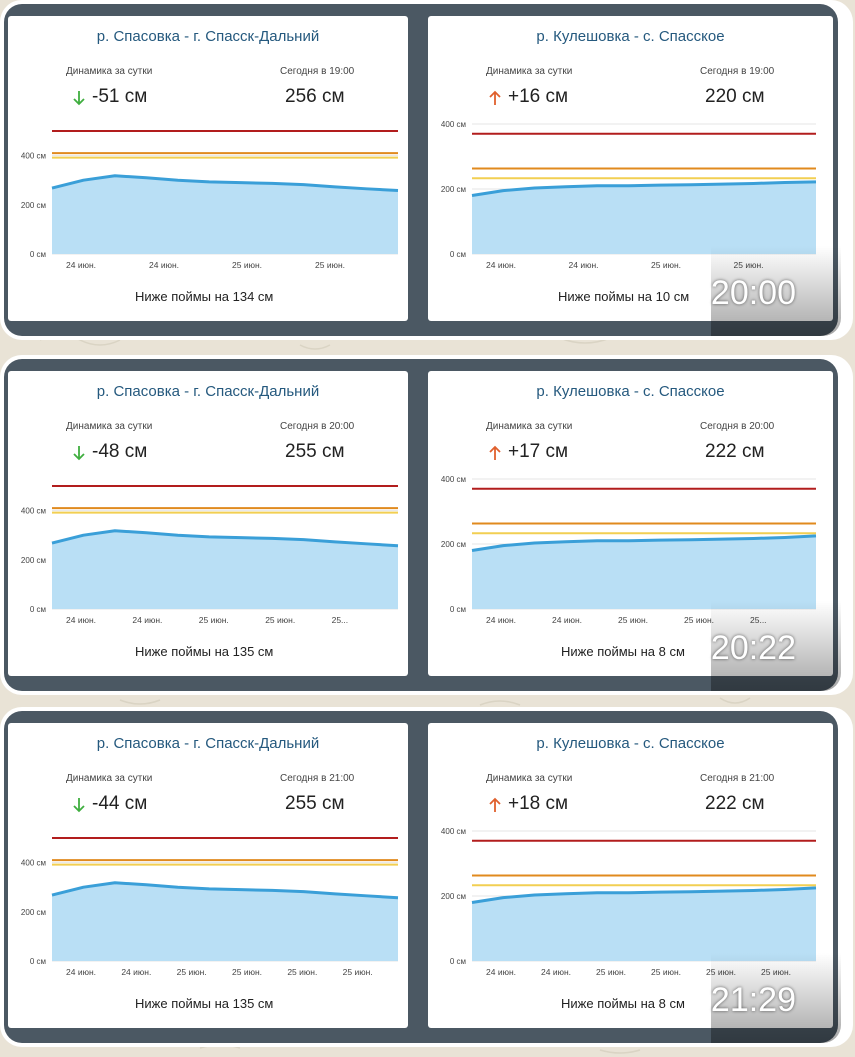 The height and width of the screenshot is (1057, 855). Describe the element at coordinates (538, 451) in the screenshot. I see `dynamics-value: +17 см` at that location.